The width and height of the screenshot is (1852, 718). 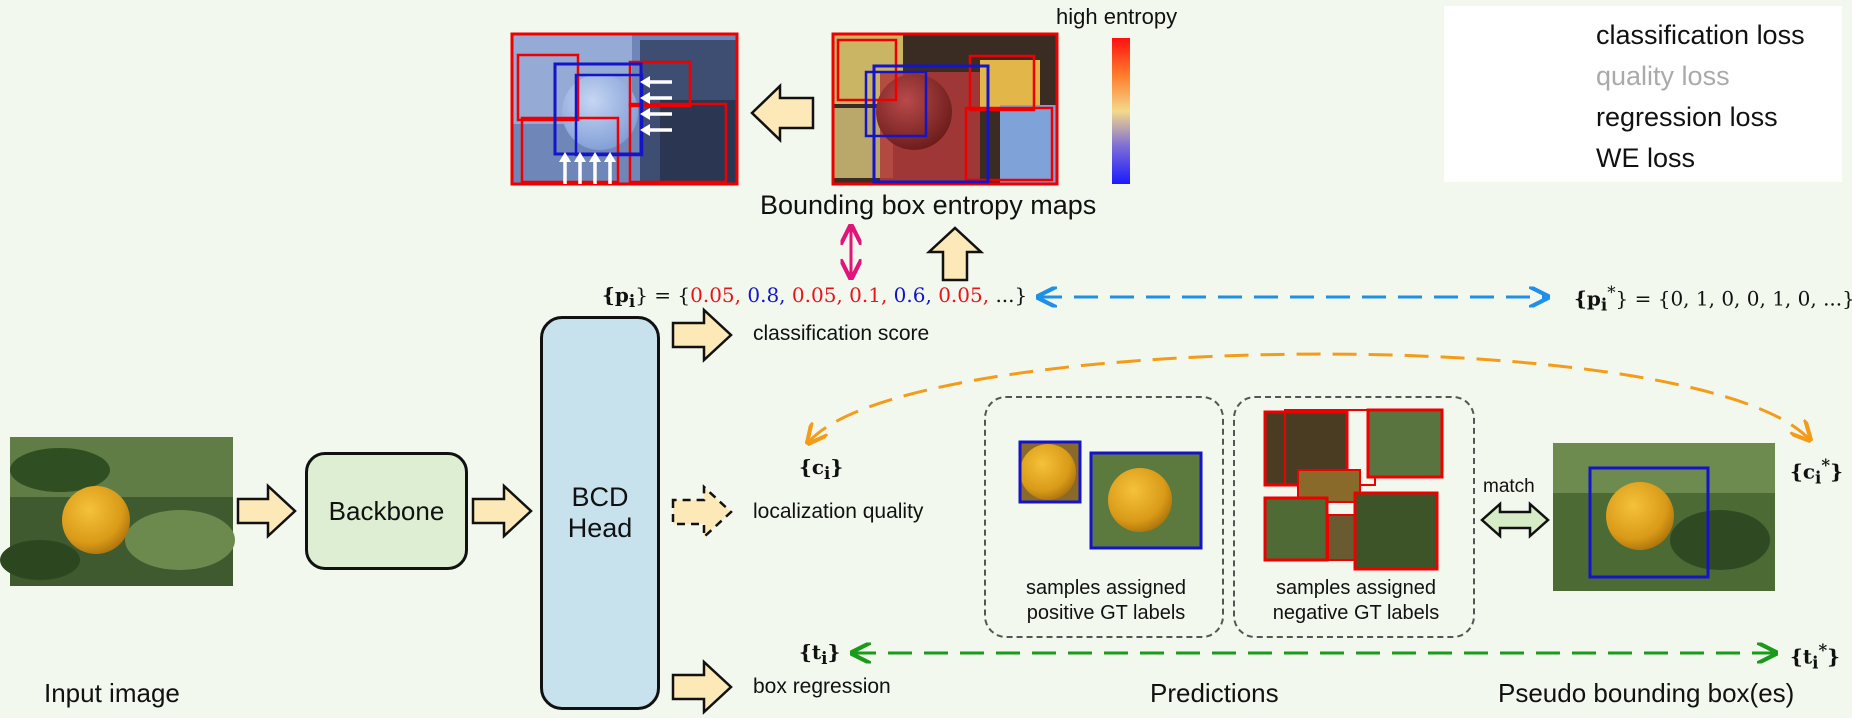 I want to click on neg-caption-line2: negative GT labels, so click(x=1356, y=613).